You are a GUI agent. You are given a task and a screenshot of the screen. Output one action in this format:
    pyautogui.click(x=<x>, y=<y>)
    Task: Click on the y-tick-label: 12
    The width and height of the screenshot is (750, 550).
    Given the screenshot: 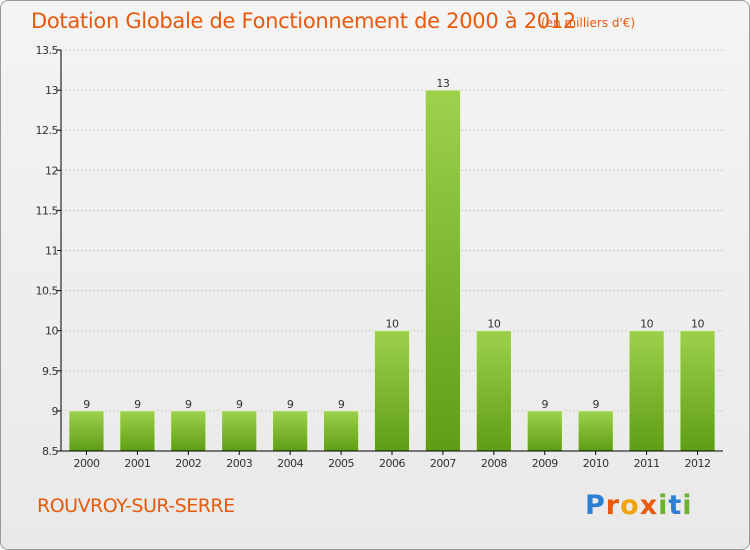 What is the action you would take?
    pyautogui.click(x=51, y=170)
    